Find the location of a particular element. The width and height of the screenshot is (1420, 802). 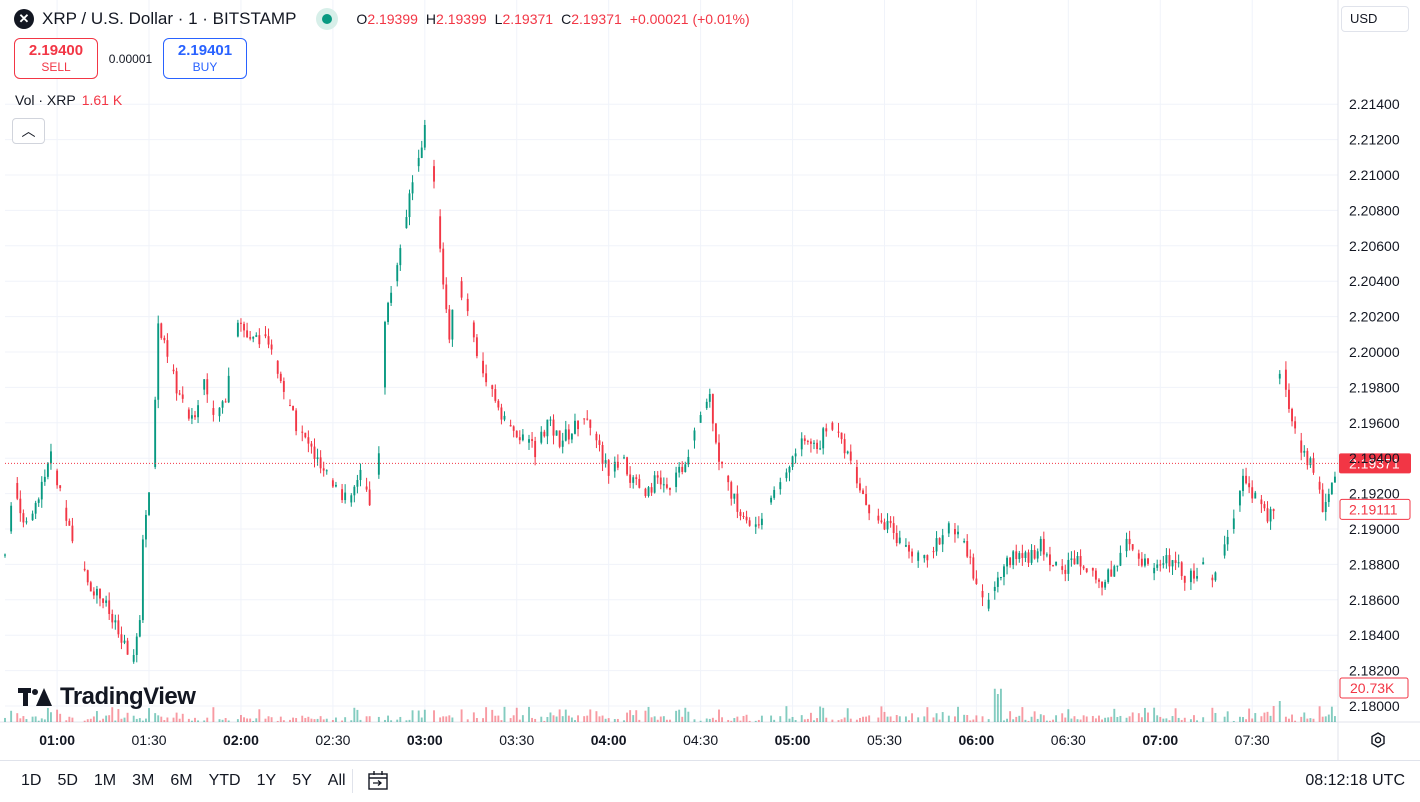

market-status-icon is located at coordinates (327, 19).